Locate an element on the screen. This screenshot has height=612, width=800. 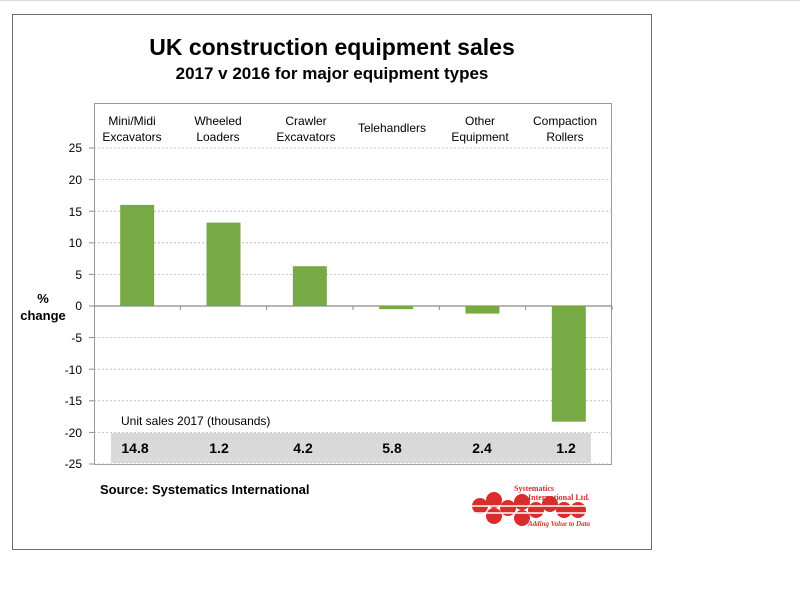
unit-sales-band is located at coordinates (351, 448).